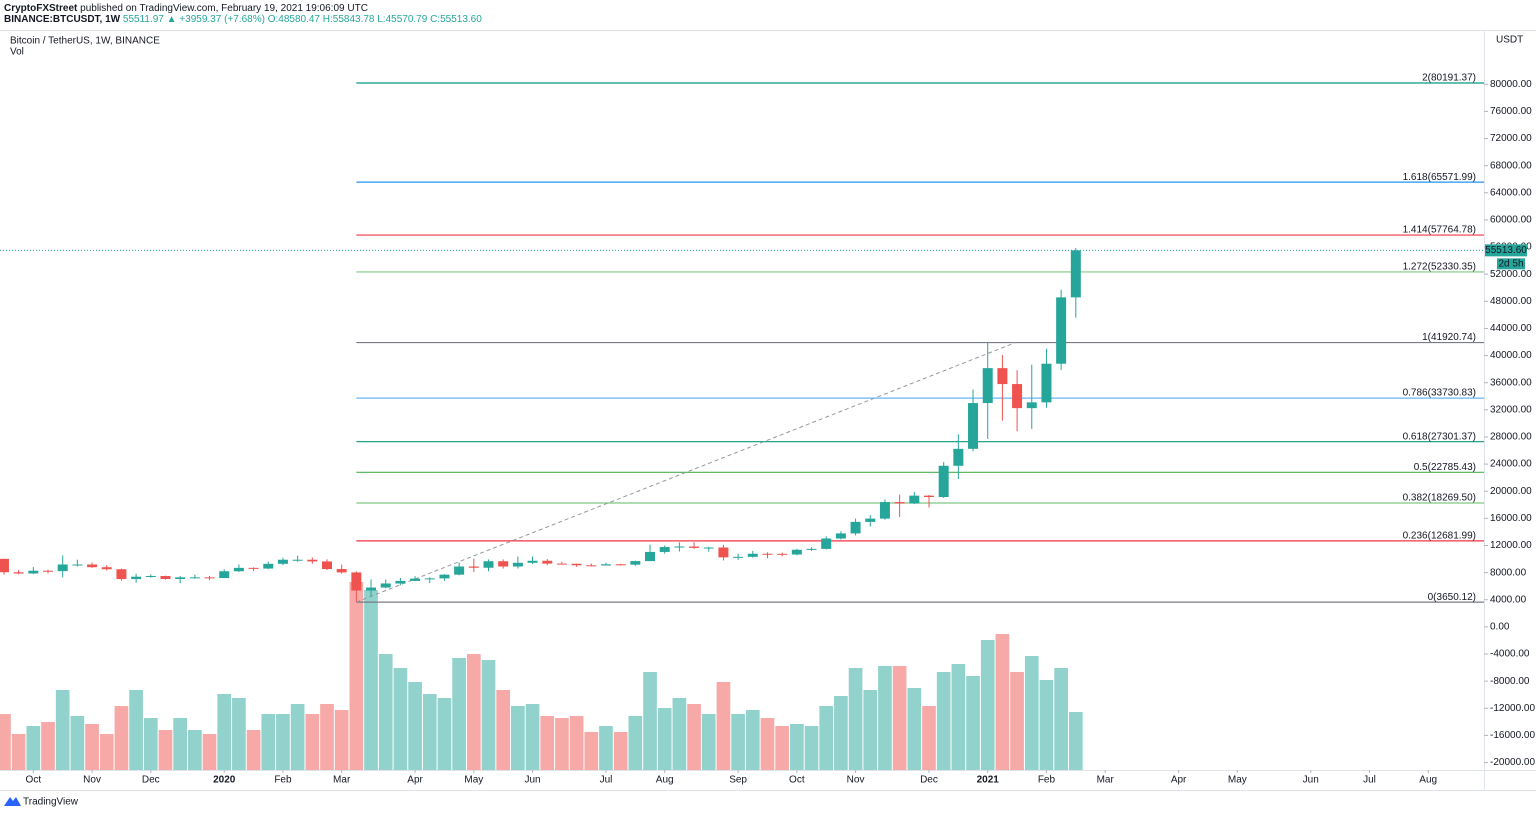 This screenshot has height=814, width=1536. I want to click on y-tick-label: 64000.00, so click(1511, 192).